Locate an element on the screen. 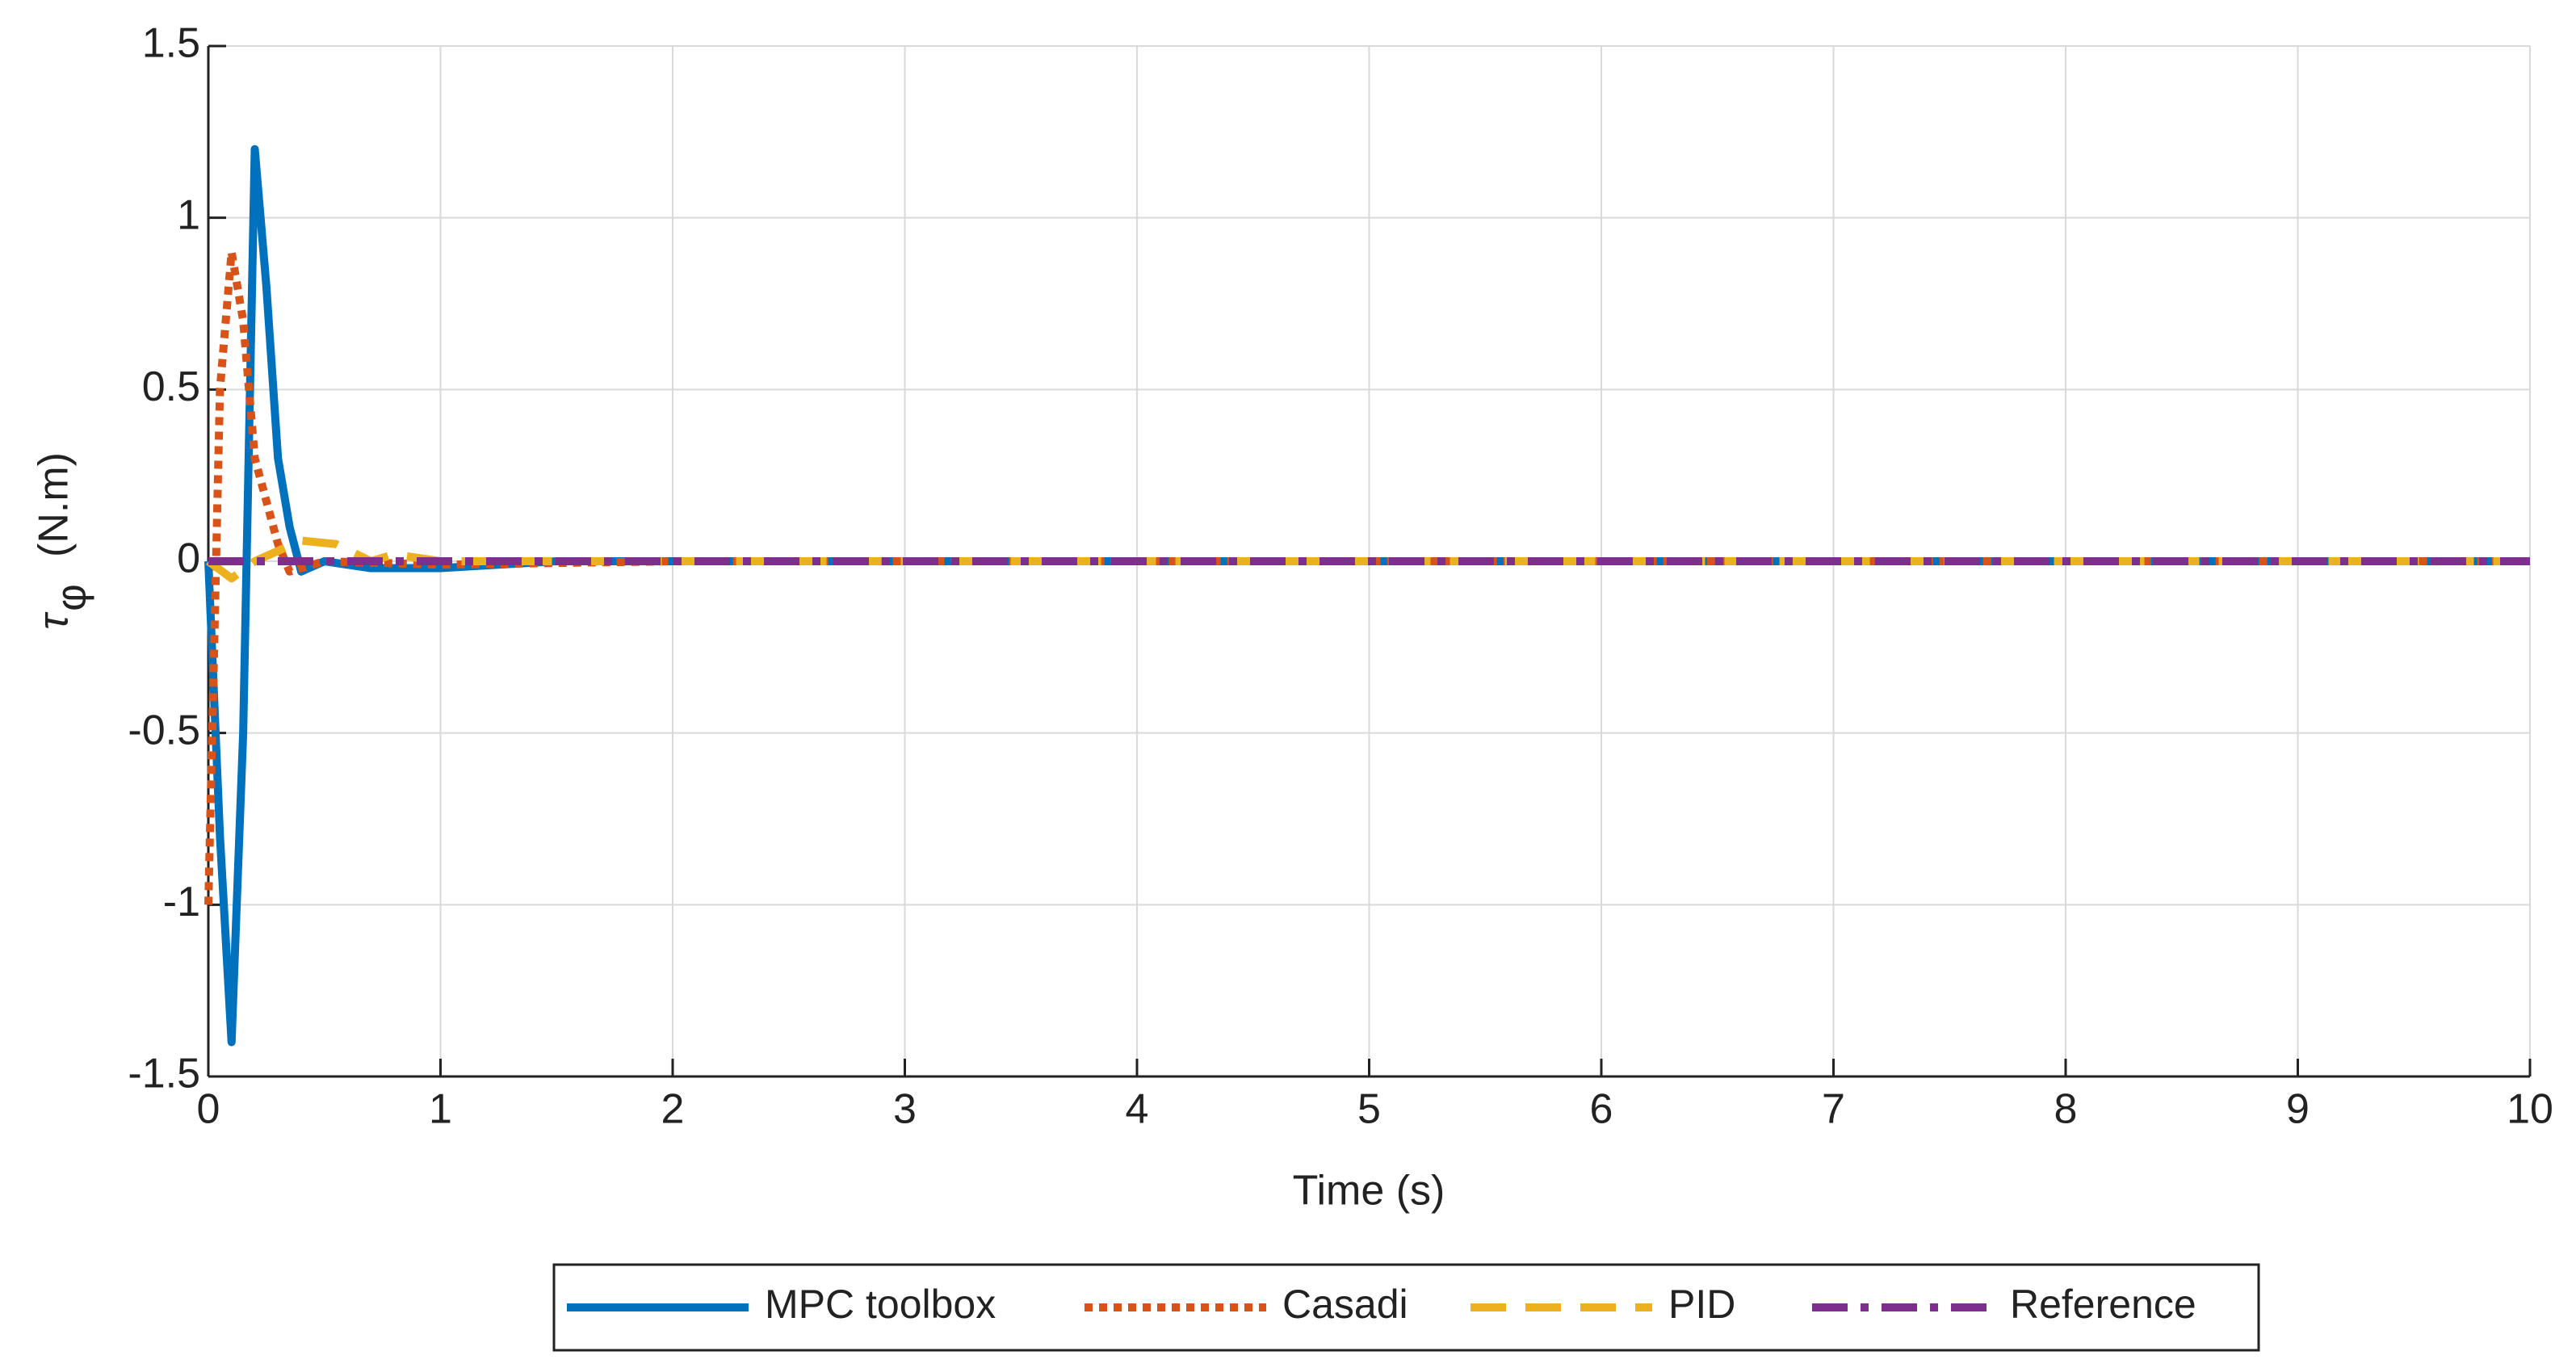 This screenshot has width=2576, height=1368. x-tick-label: 7 is located at coordinates (1834, 1109).